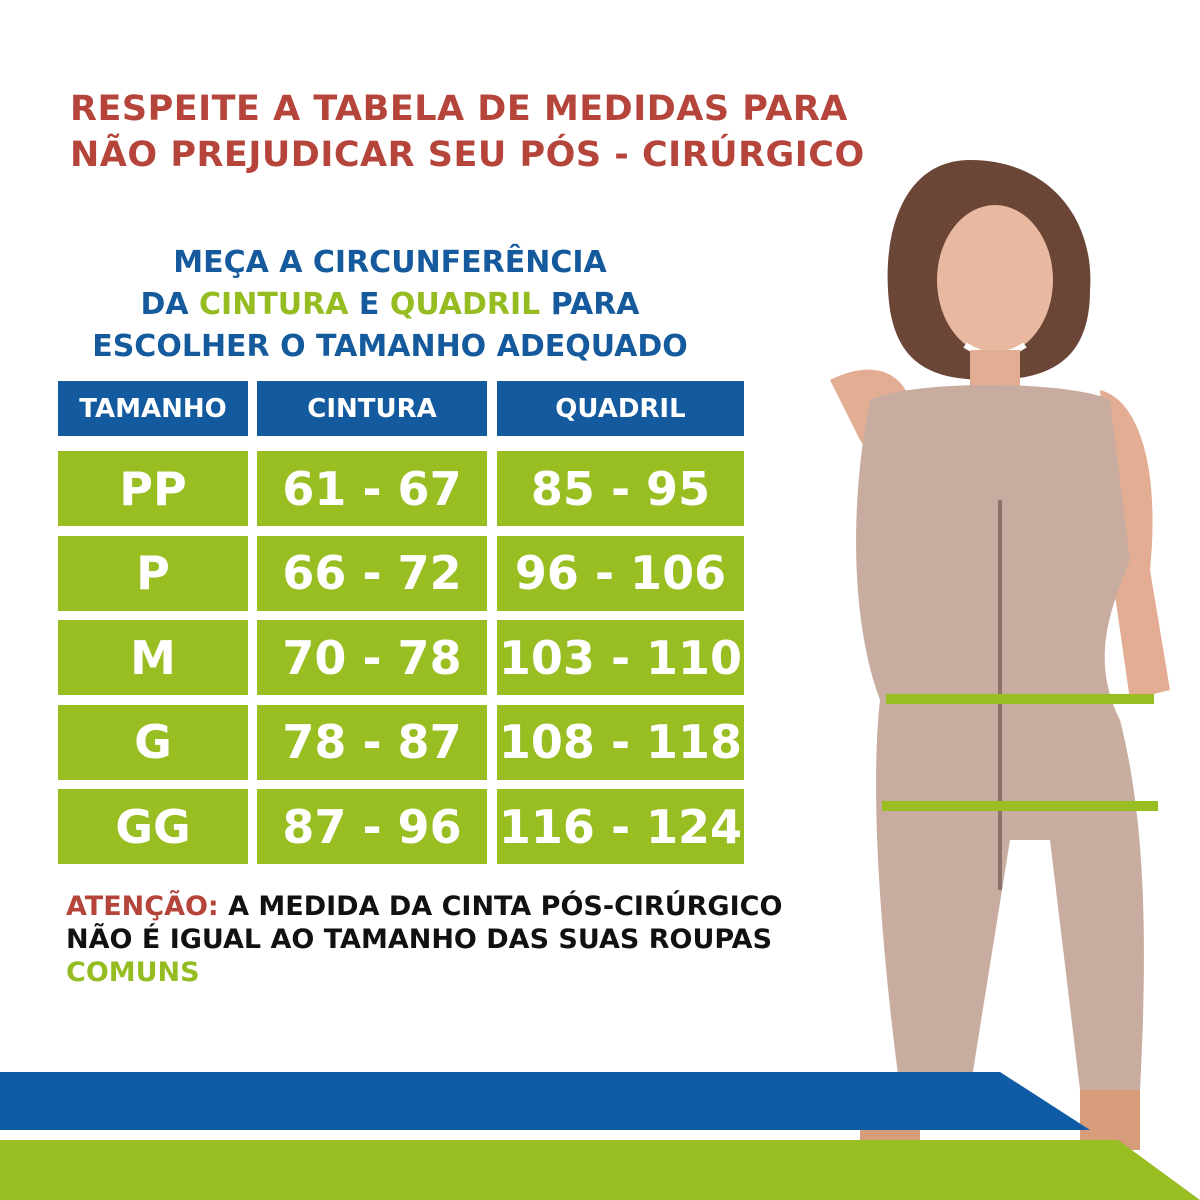  I want to click on cell-hip: 96 - 106, so click(620, 573).